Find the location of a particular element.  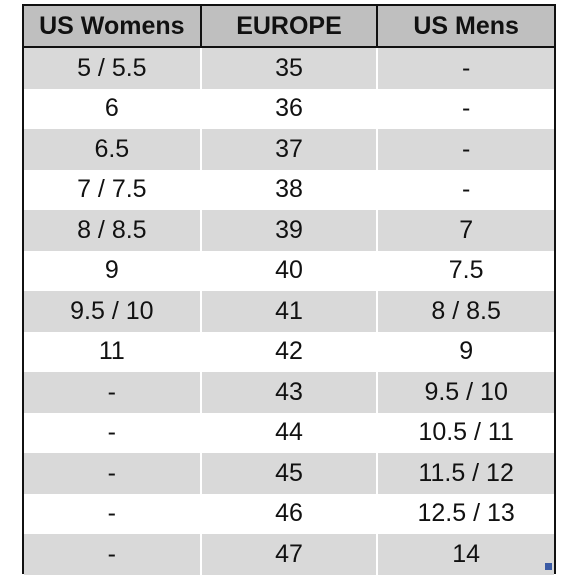

table-cell: 36 is located at coordinates (288, 108).